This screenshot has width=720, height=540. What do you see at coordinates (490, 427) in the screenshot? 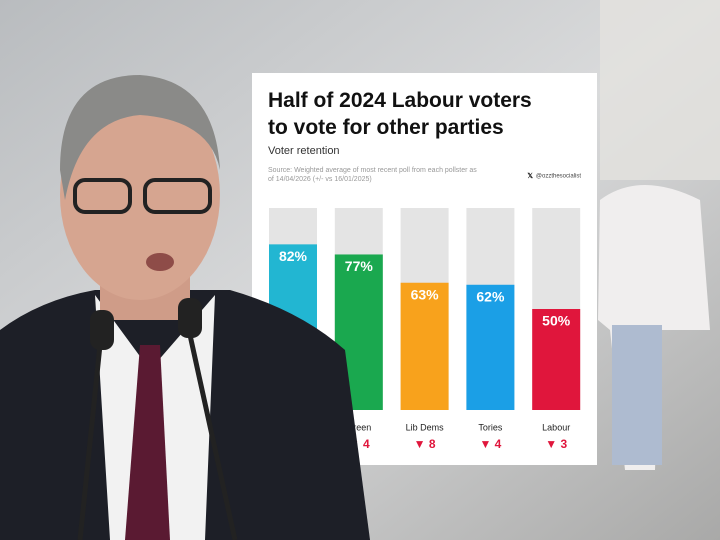
I see `x-tick-label: Tories` at bounding box center [490, 427].